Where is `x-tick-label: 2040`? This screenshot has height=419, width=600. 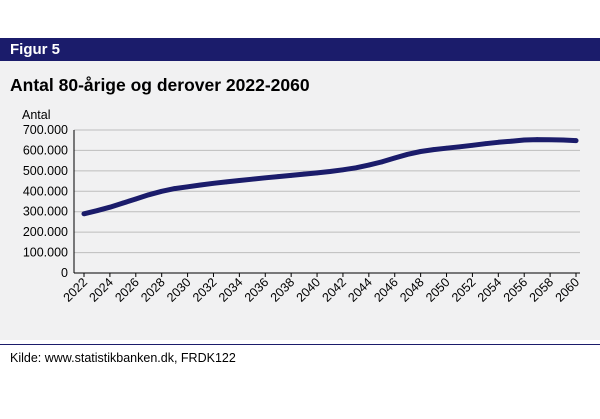
x-tick-label: 2040 is located at coordinates (309, 290).